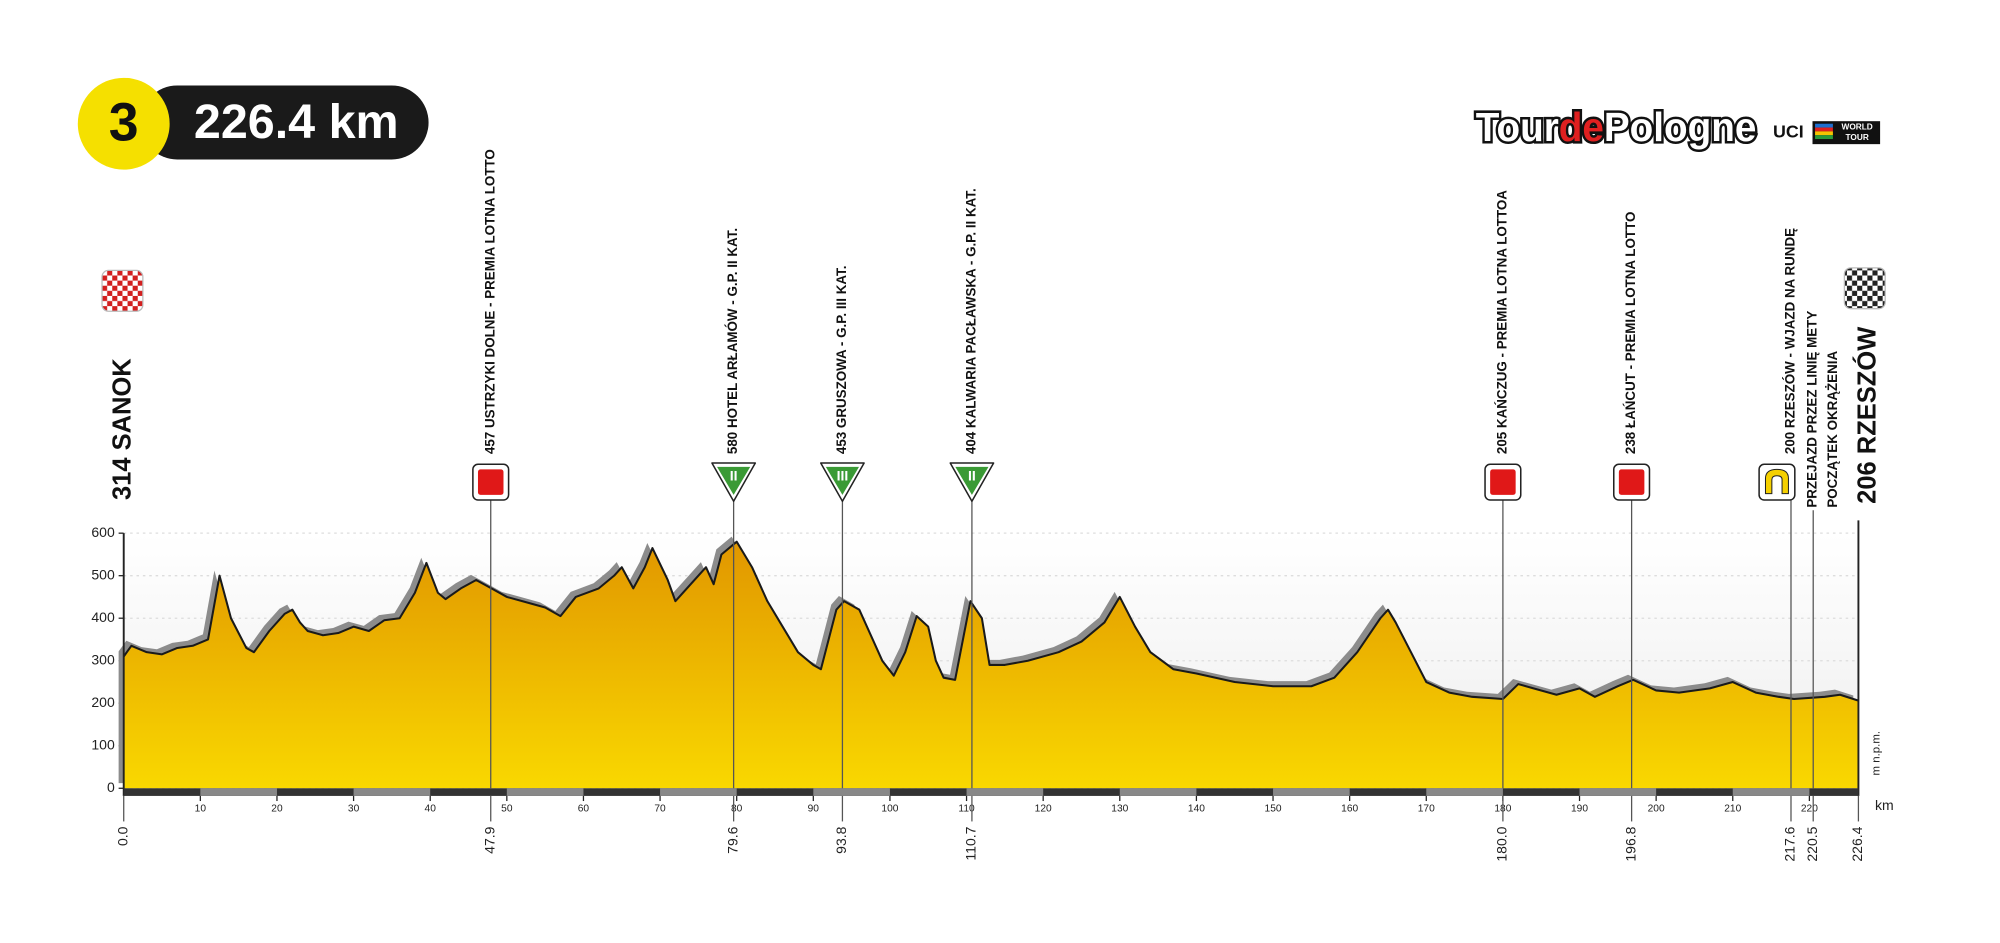 This screenshot has height=943, width=2000. What do you see at coordinates (1680, 127) in the screenshot?
I see `logo-part: Pologne` at bounding box center [1680, 127].